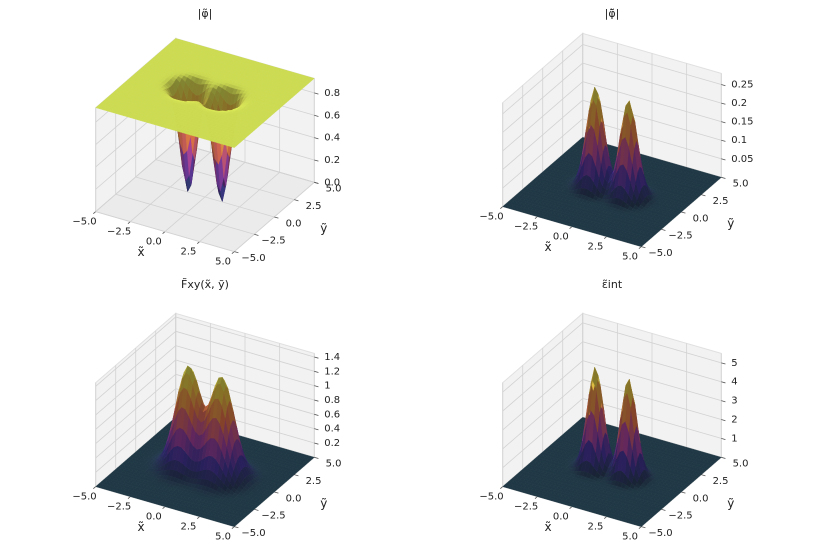 The image size is (817, 545). I want to click on z-tick-label: 1.2, so click(332, 371).